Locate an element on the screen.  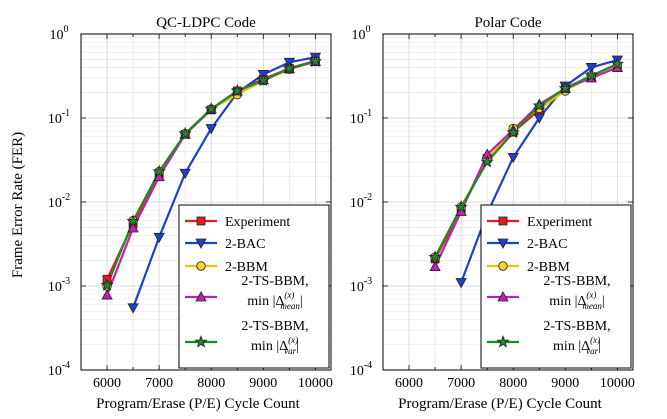
chart-title: QC-LDPC Code is located at coordinates (206, 23).